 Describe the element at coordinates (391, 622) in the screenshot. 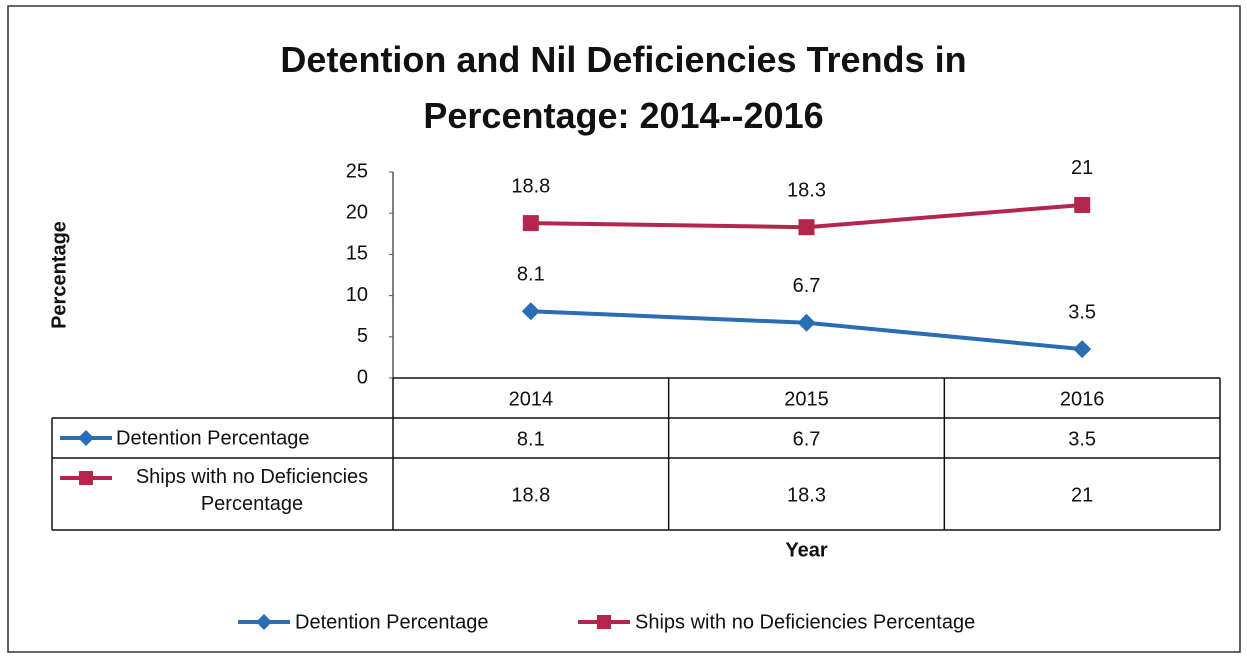

I see `legend-label: Detention Percentage` at that location.